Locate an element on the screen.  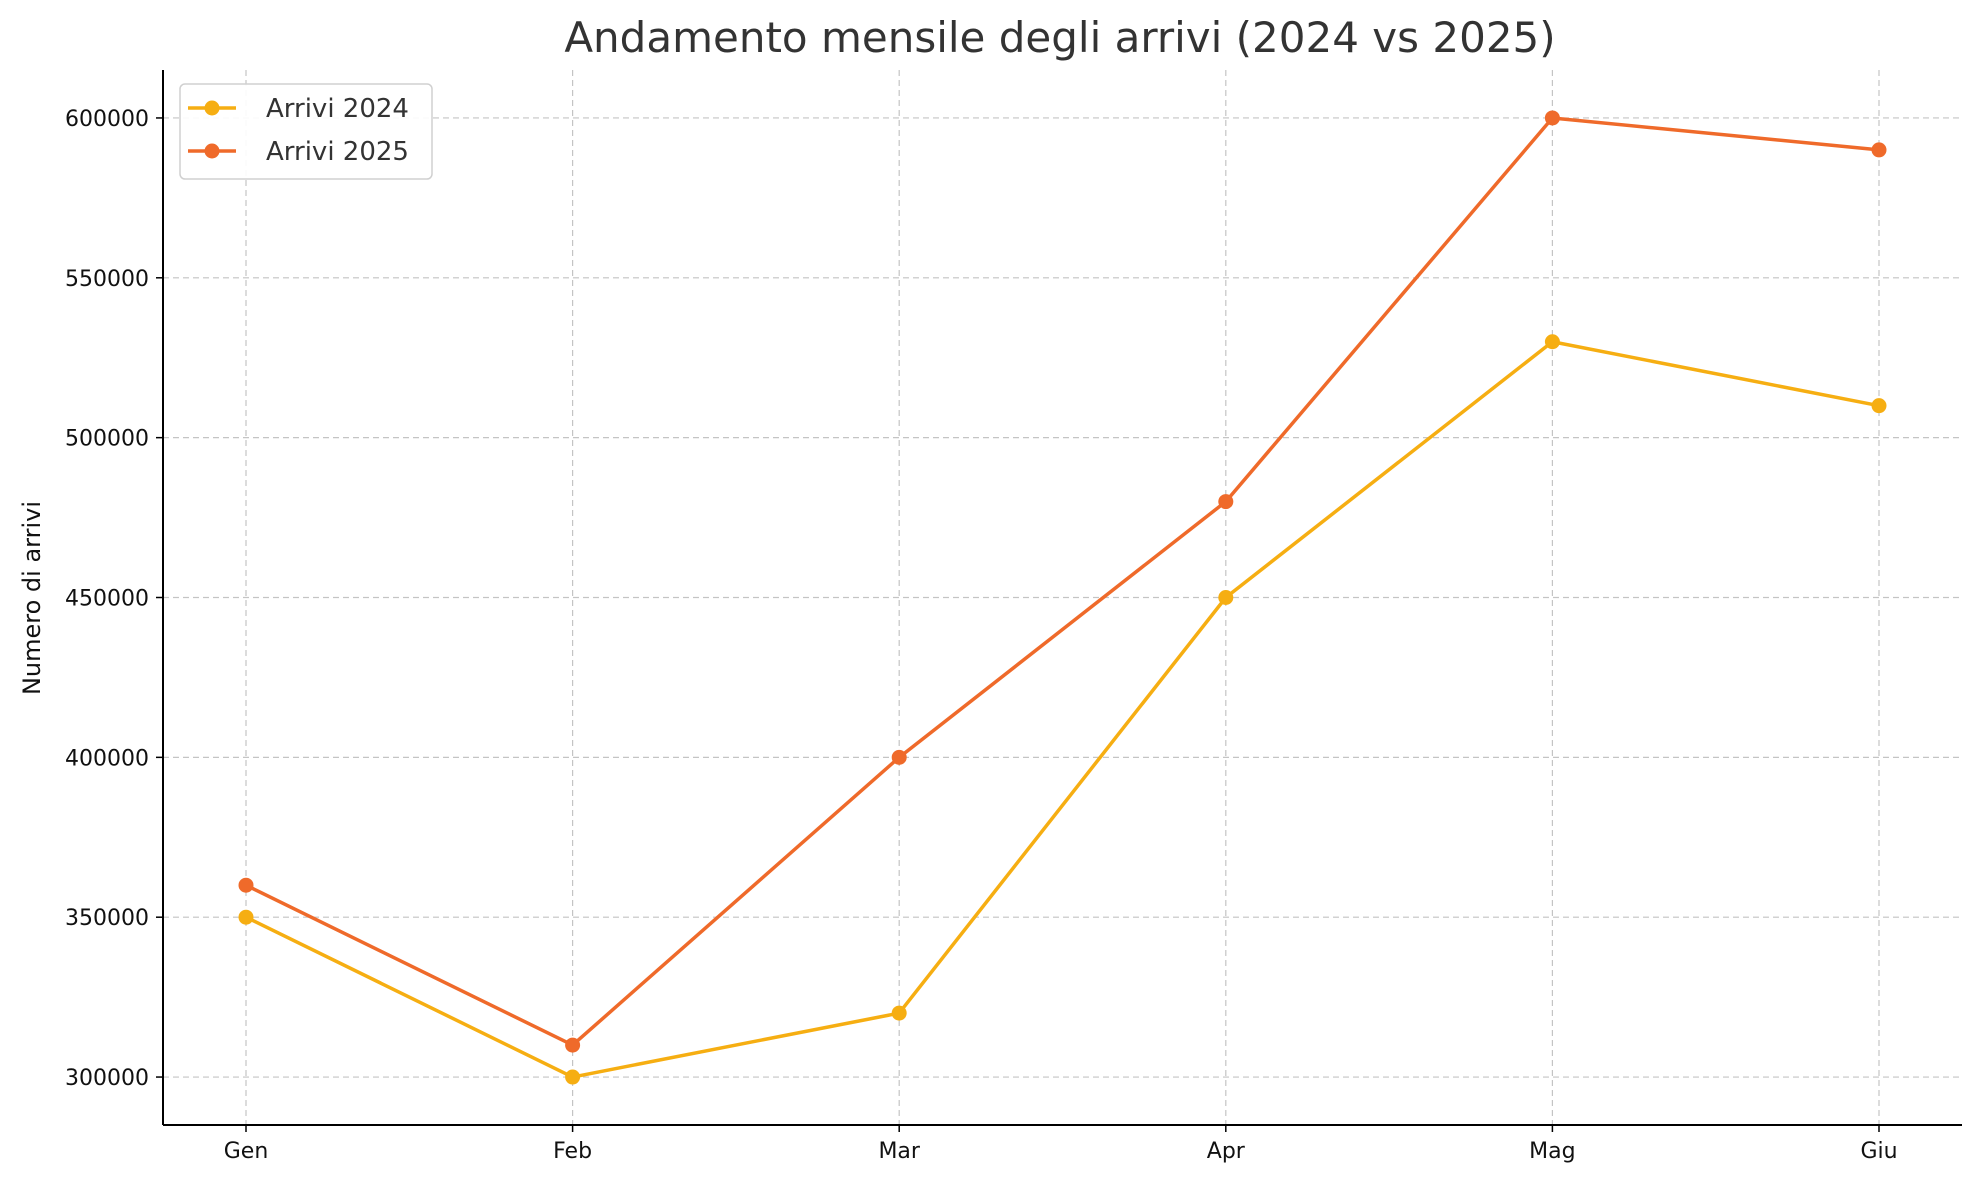
data-point-arrivi-2025-mar is located at coordinates (899, 757).